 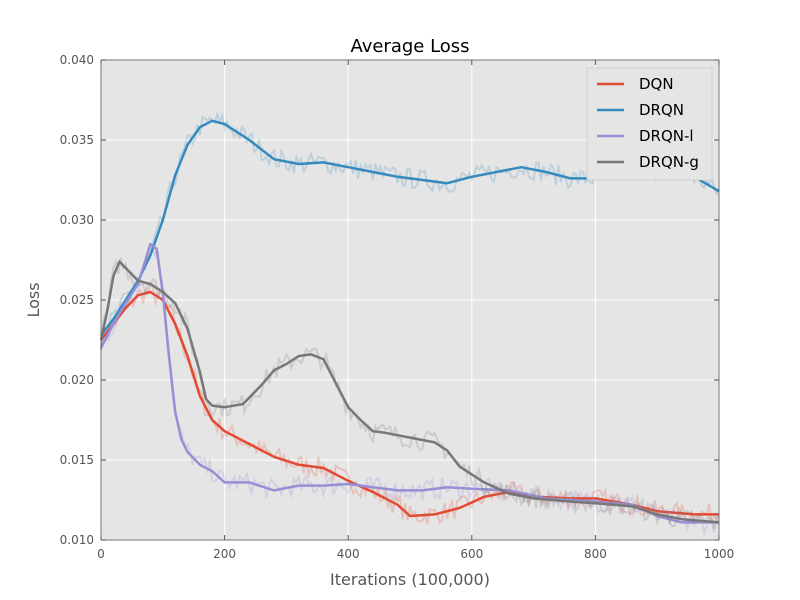 What do you see at coordinates (77, 140) in the screenshot?
I see `y-tick-label: 0.035` at bounding box center [77, 140].